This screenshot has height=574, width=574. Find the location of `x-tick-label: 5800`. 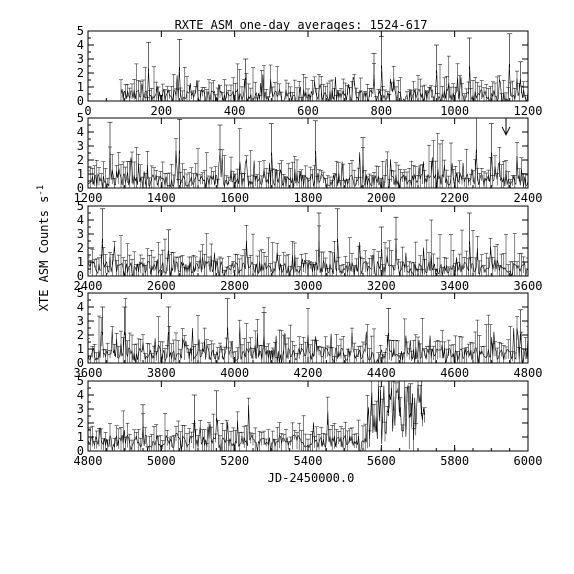

x-tick-label: 5800 is located at coordinates (454, 461).